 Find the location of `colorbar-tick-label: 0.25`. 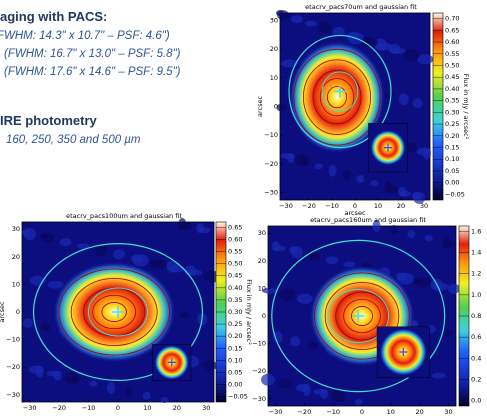

colorbar-tick-label: 0.25 is located at coordinates (452, 124).